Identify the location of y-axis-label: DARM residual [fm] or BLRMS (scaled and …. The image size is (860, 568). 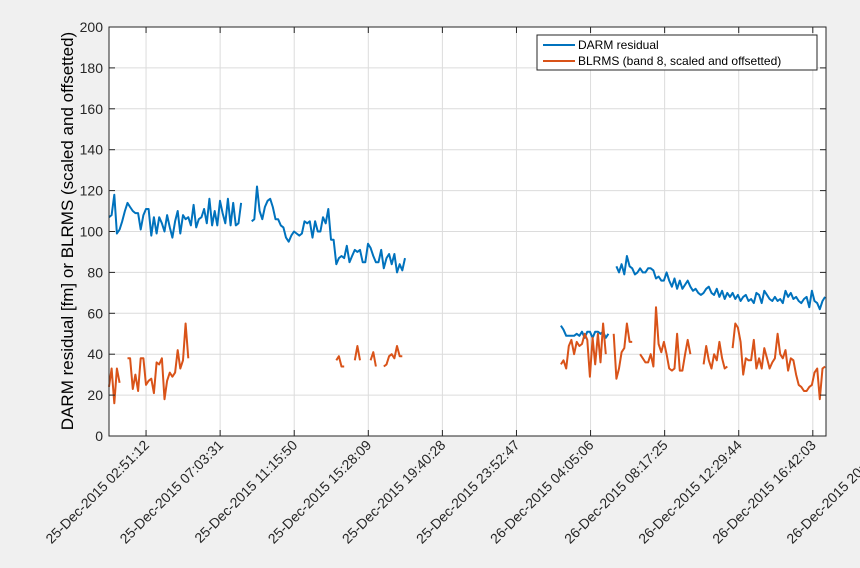
(67, 231).